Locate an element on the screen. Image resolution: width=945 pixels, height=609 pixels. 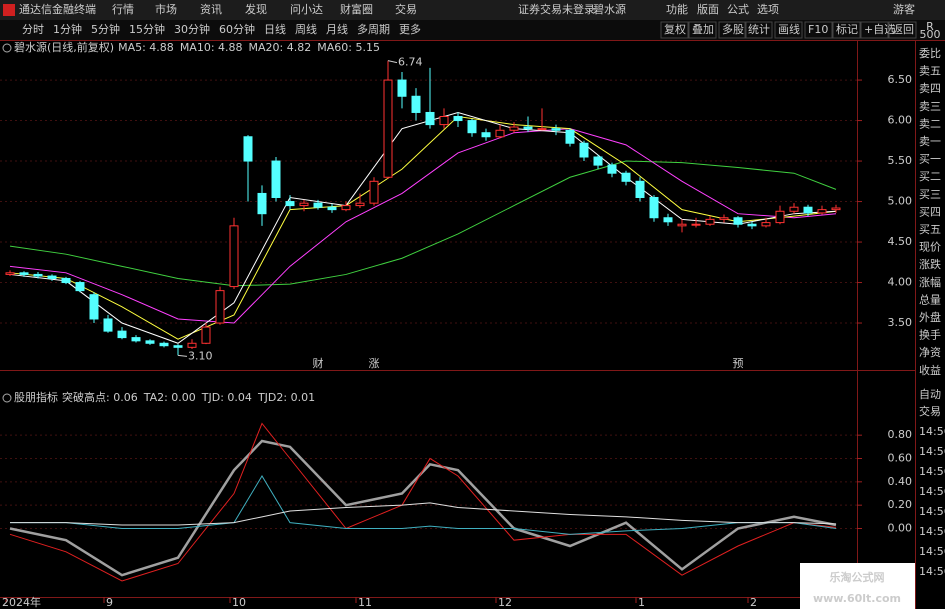
y-tick-label: 5.00 is located at coordinates (900, 201).